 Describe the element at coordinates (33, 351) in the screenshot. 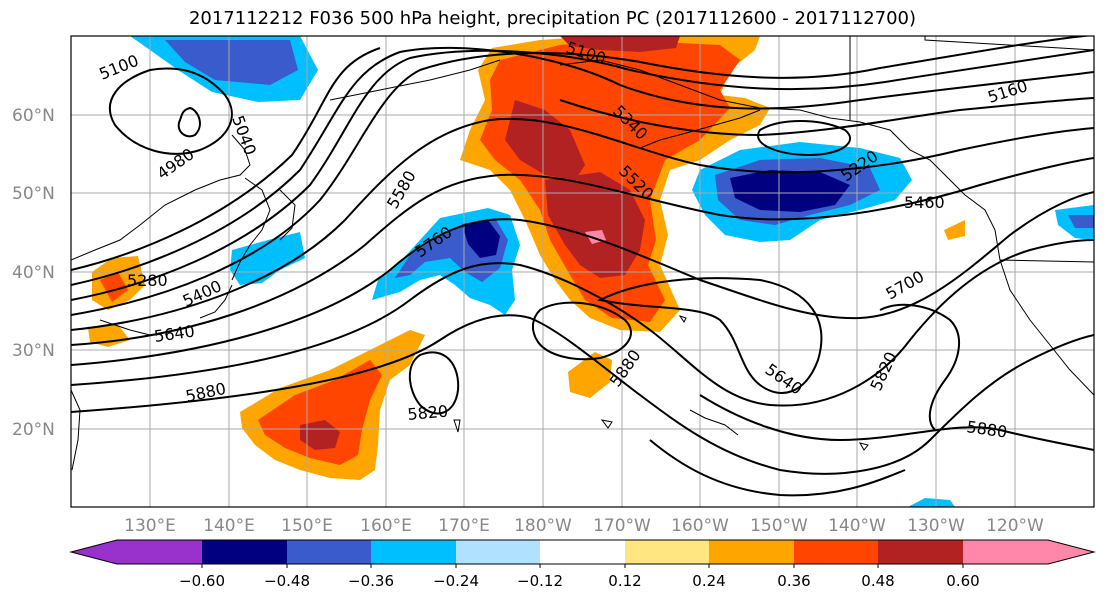

I see `lat-label: 30°N` at that location.